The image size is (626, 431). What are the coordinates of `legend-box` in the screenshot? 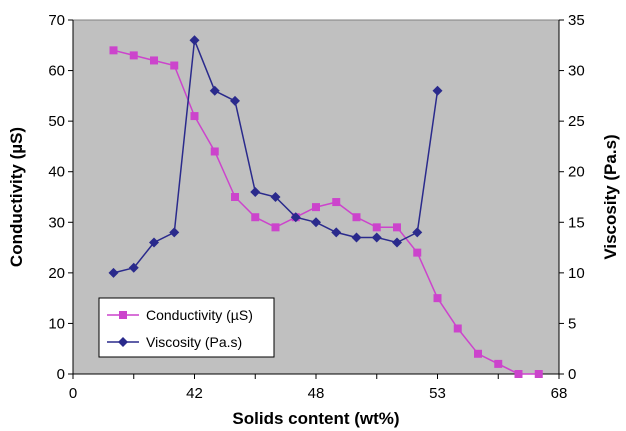 It's located at (186, 327).